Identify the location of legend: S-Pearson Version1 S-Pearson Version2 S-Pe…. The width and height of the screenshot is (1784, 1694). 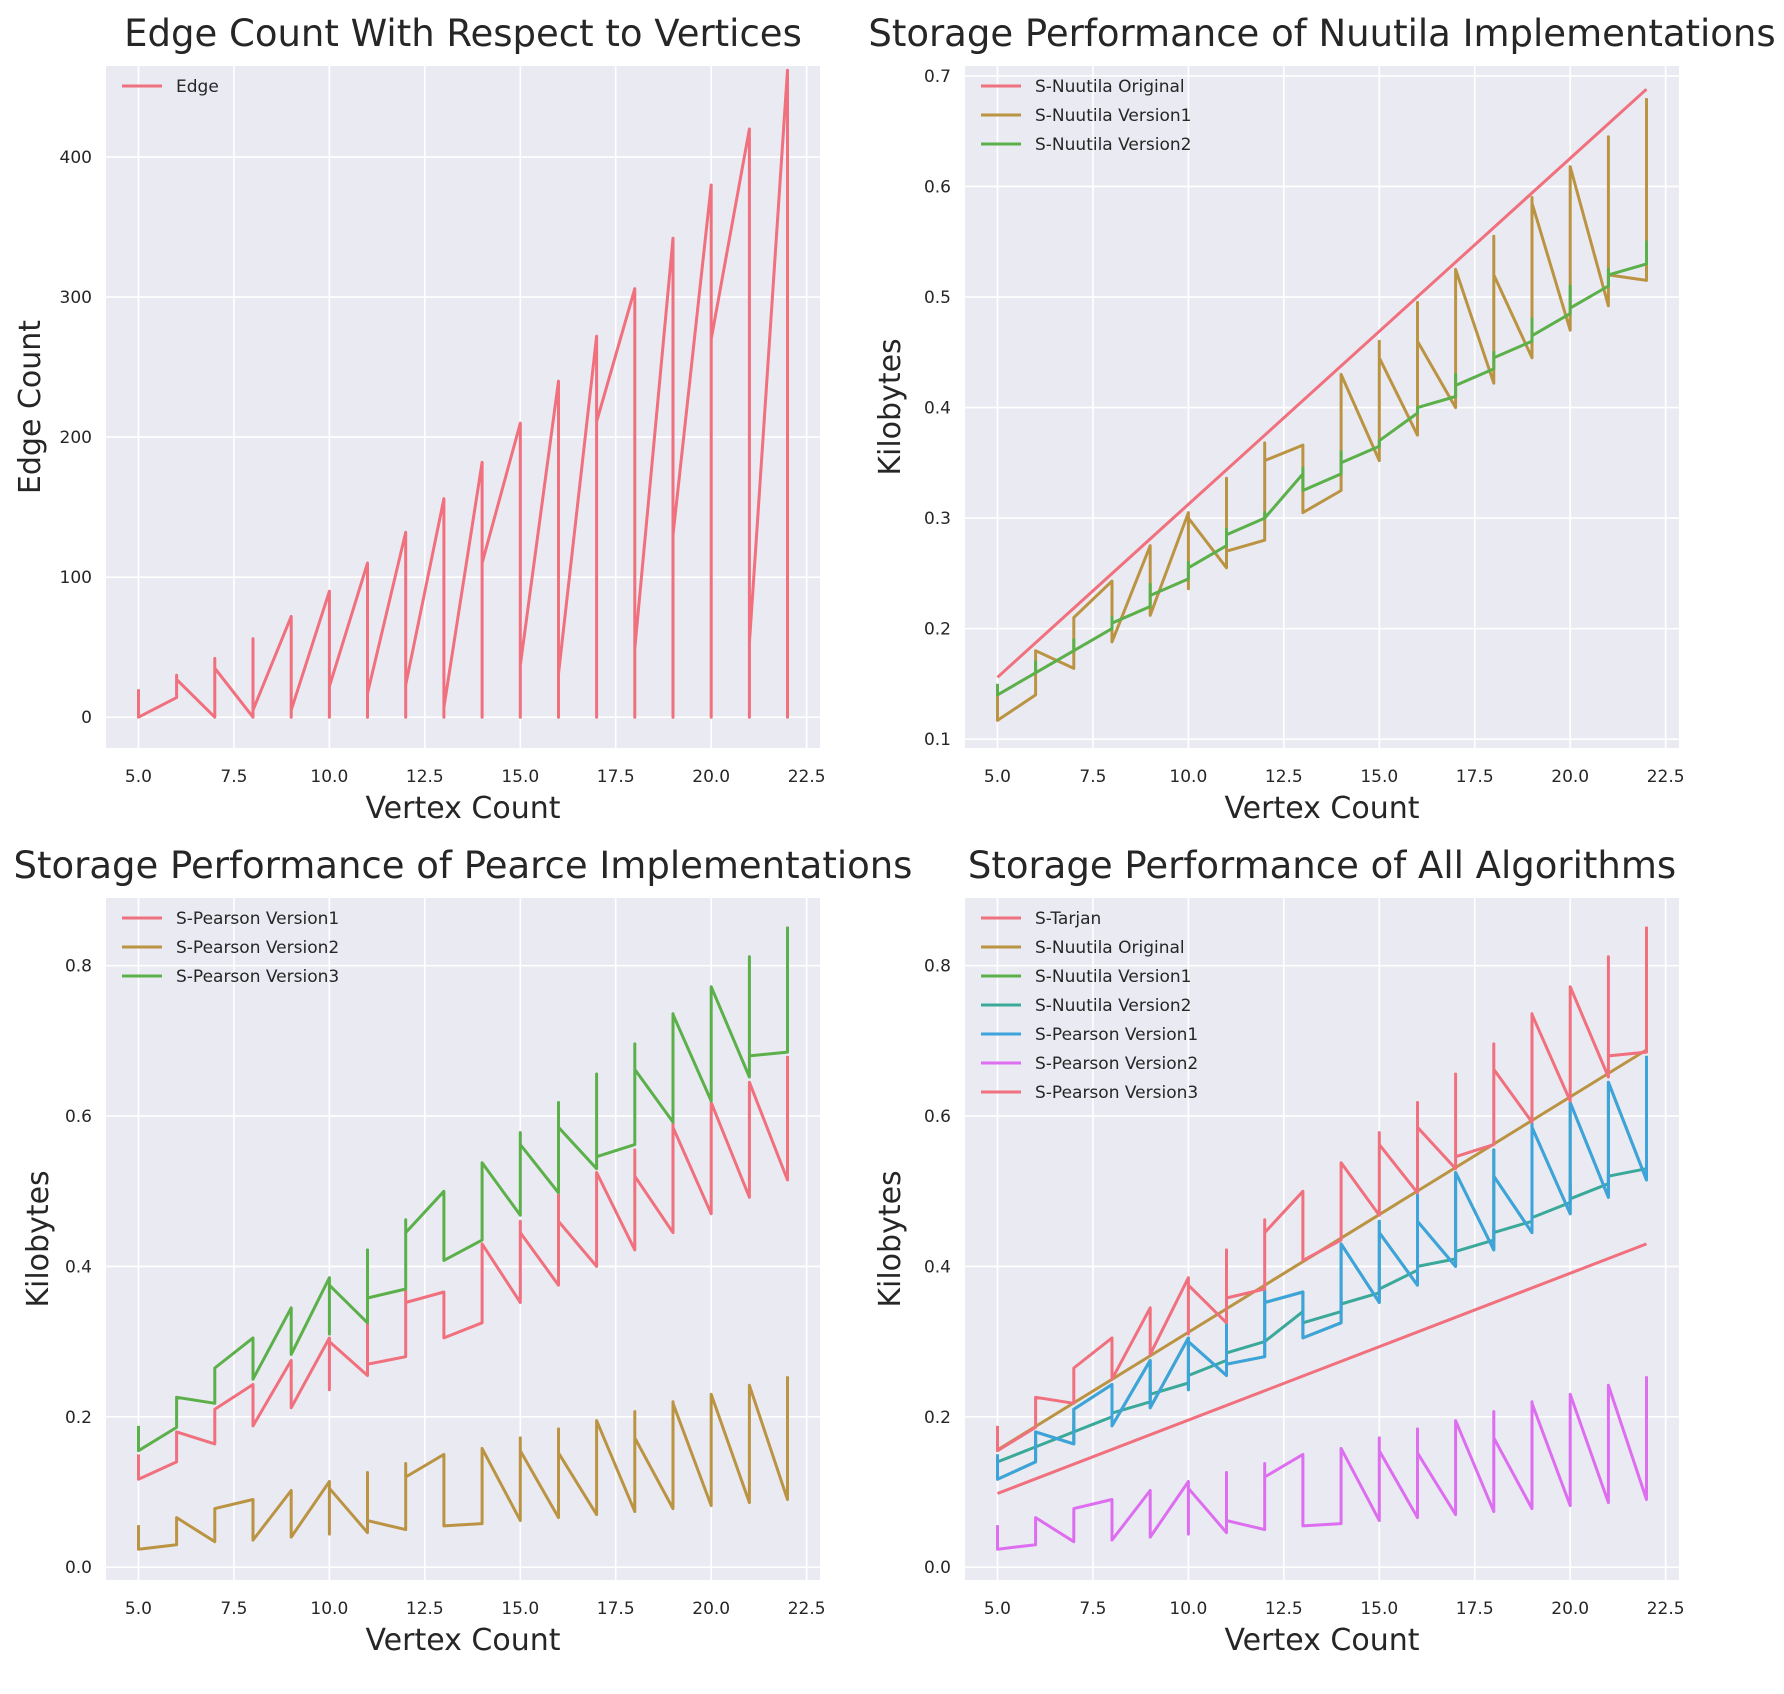
(230, 948).